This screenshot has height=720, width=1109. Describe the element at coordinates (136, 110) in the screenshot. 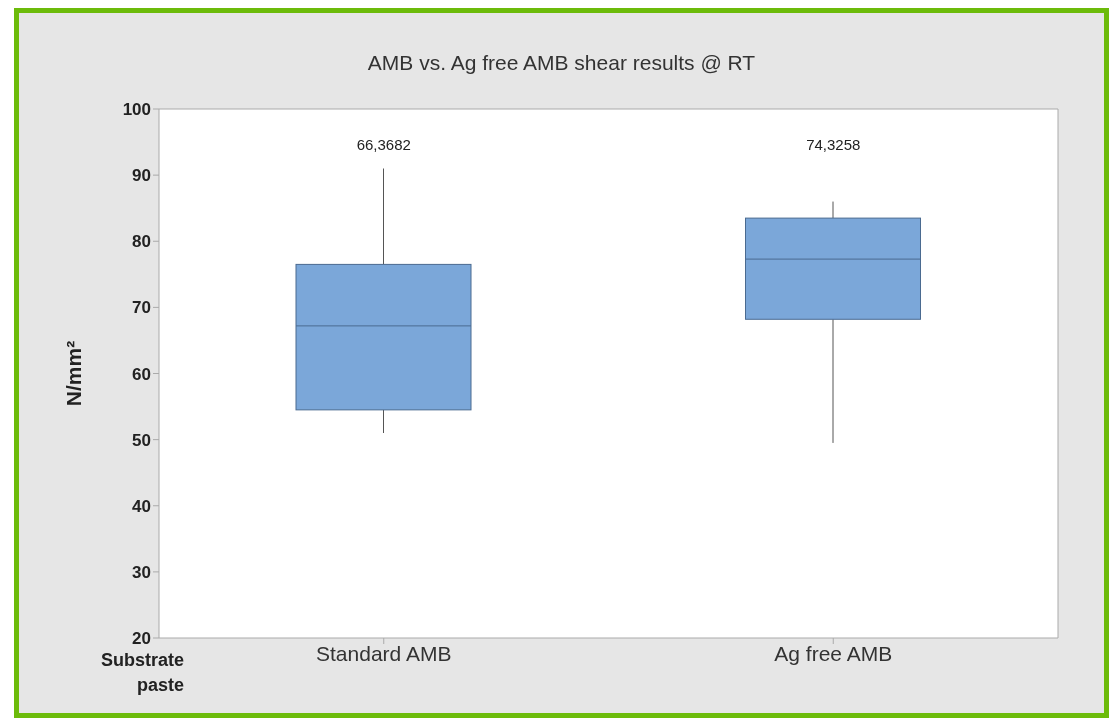

I see `y-tick-label: 100` at that location.